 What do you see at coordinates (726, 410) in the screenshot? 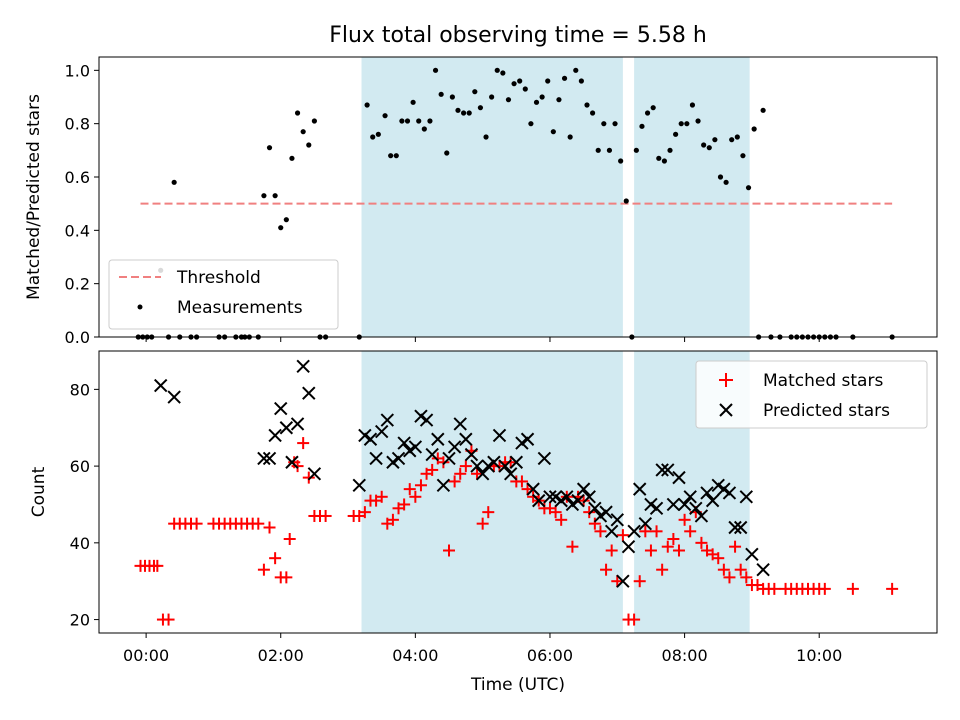
I see `legend-predicted-swatch` at bounding box center [726, 410].